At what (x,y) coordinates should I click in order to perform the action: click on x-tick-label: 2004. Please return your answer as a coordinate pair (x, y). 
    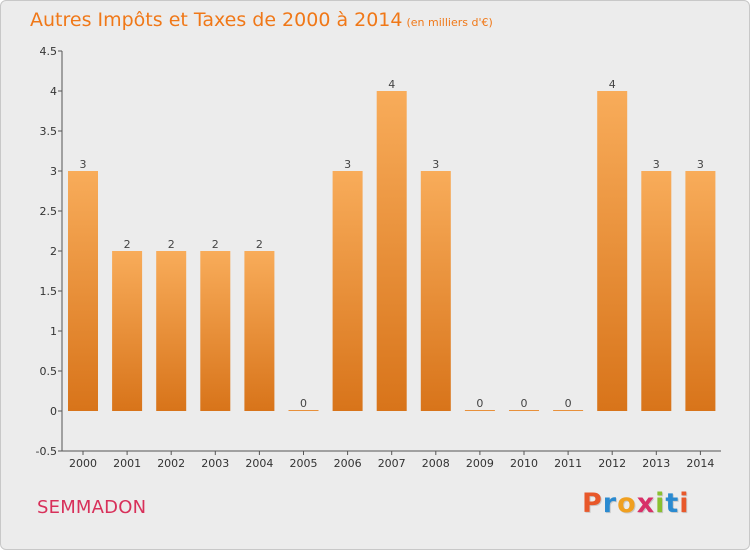
    Looking at the image, I should click on (259, 463).